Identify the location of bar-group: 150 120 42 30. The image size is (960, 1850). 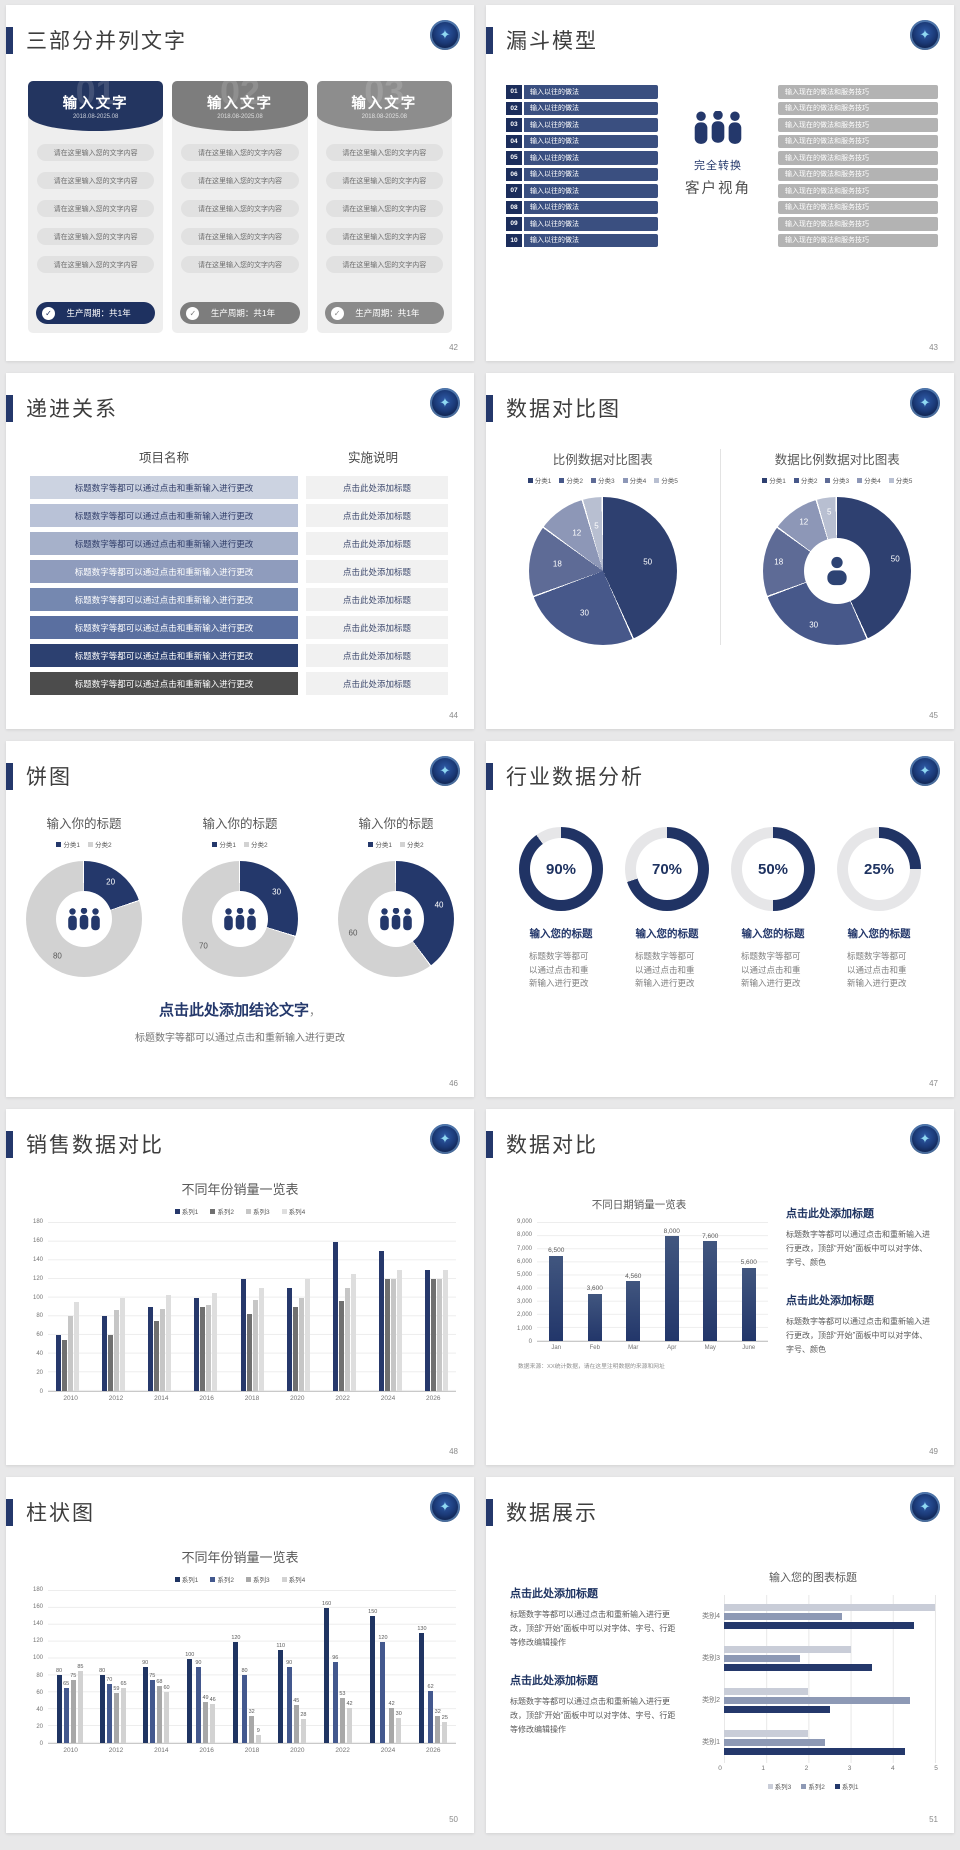
(385, 1667).